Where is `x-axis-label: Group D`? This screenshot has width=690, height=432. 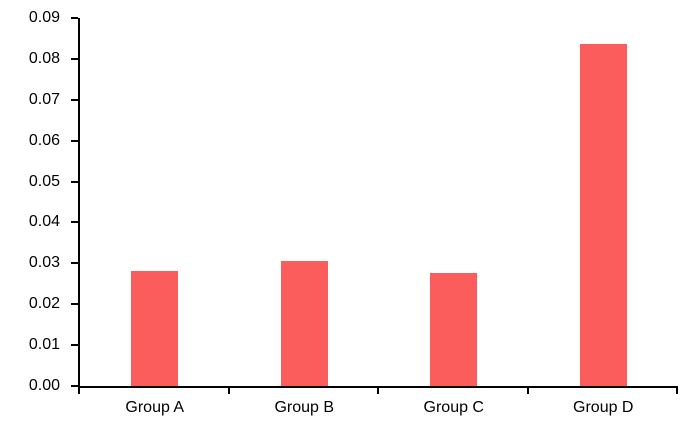 x-axis-label: Group D is located at coordinates (603, 407).